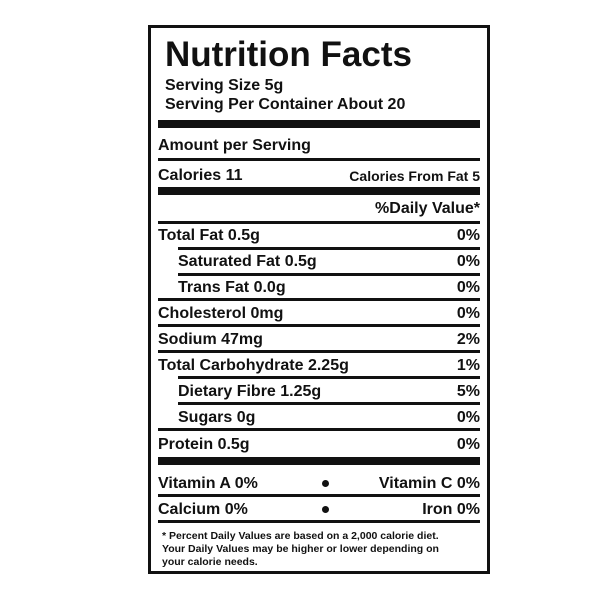 This screenshot has height=600, width=600. I want to click on nutrient-dv: 5%, so click(468, 391).